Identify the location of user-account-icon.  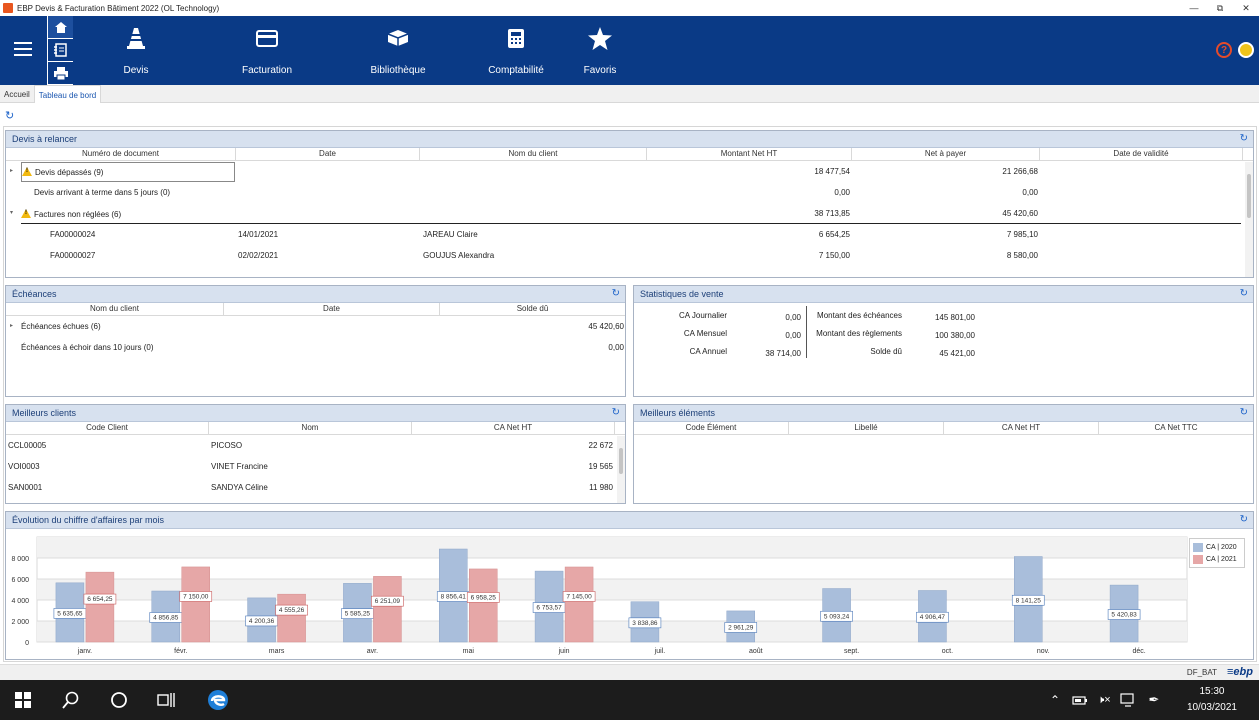
(1246, 50).